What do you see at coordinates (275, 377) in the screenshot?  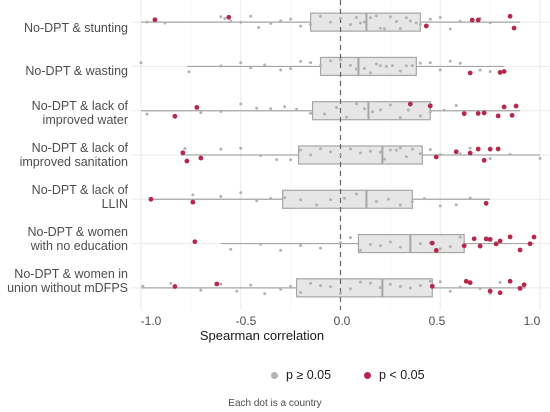 I see `legend: p ≥ 0.05 p < 0.05` at bounding box center [275, 377].